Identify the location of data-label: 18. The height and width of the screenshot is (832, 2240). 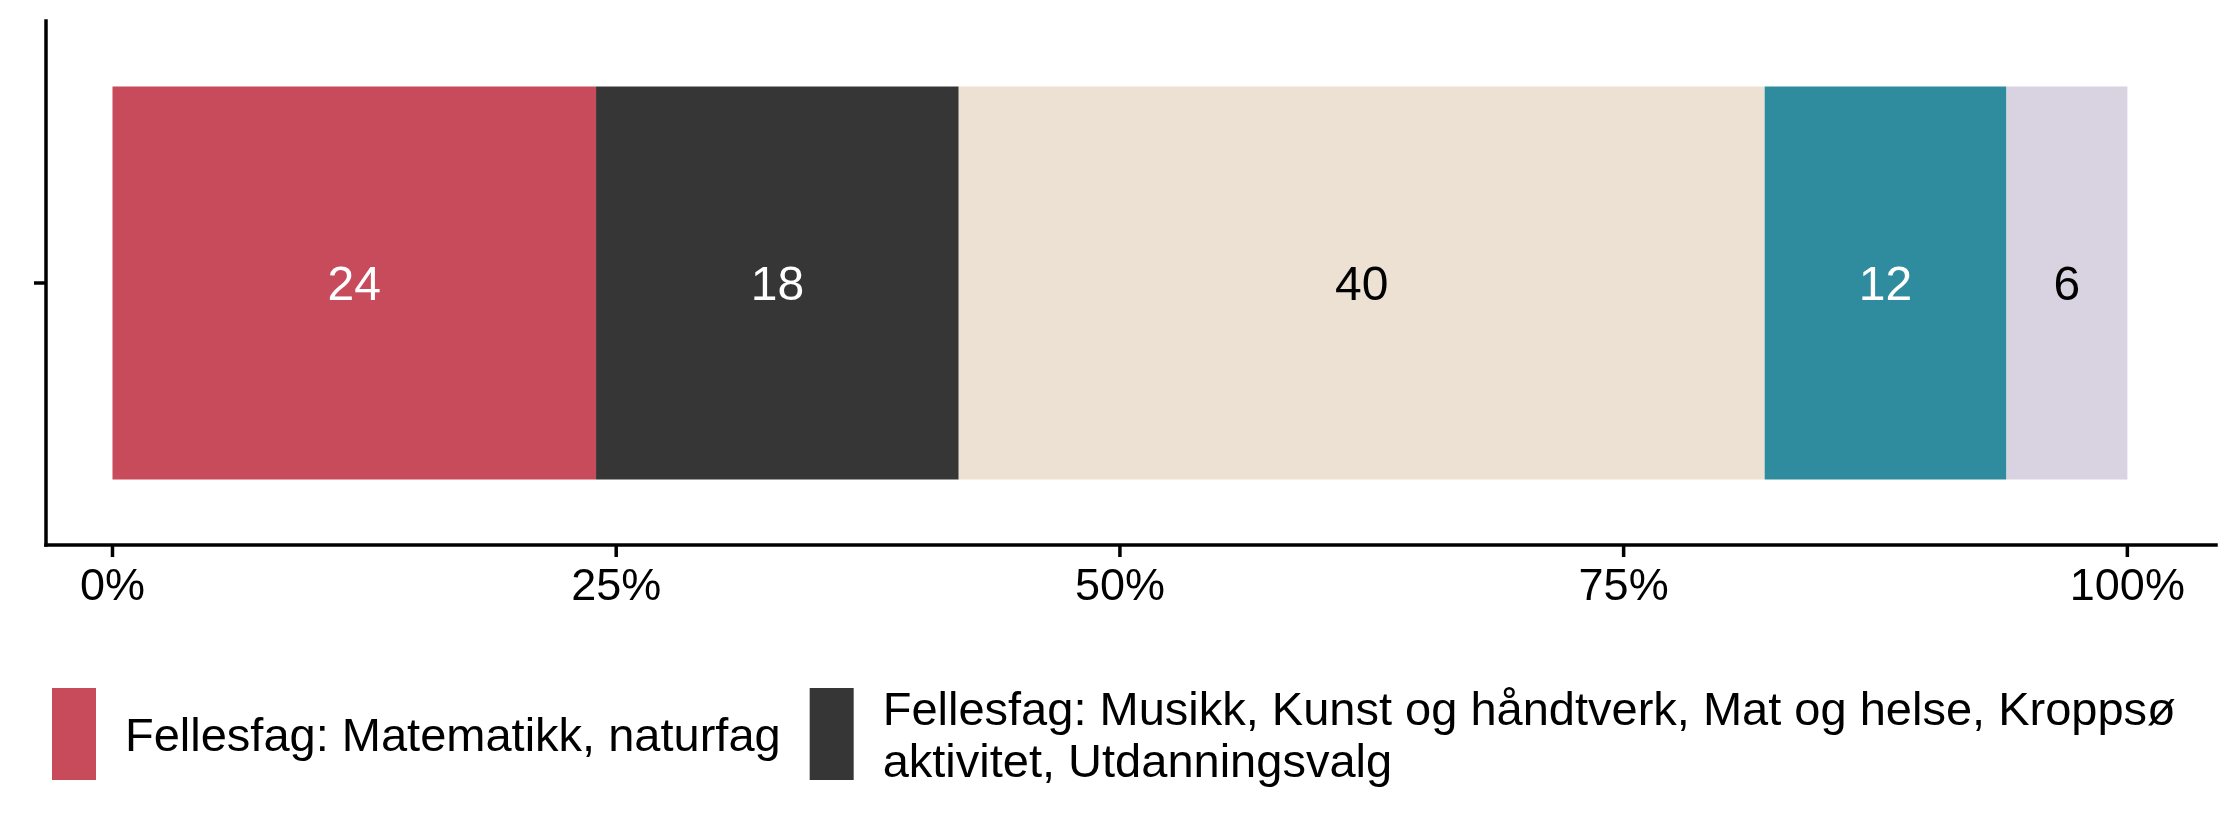
(777, 283).